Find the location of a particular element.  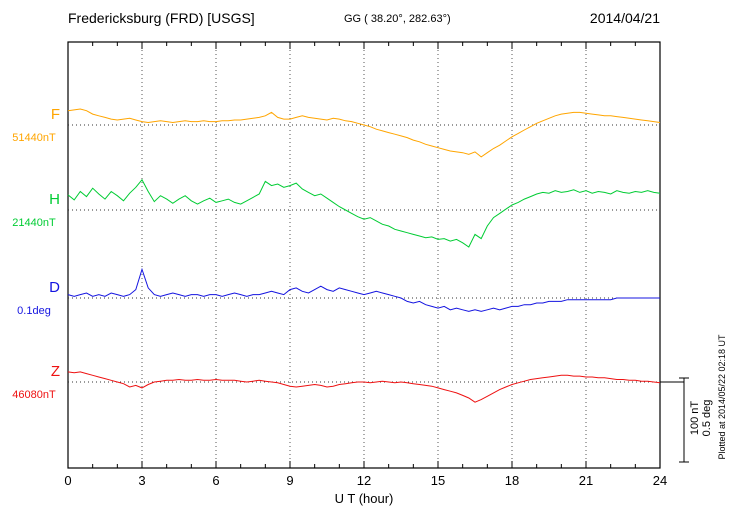

plot-date: 2014/04/21 is located at coordinates (624, 18).